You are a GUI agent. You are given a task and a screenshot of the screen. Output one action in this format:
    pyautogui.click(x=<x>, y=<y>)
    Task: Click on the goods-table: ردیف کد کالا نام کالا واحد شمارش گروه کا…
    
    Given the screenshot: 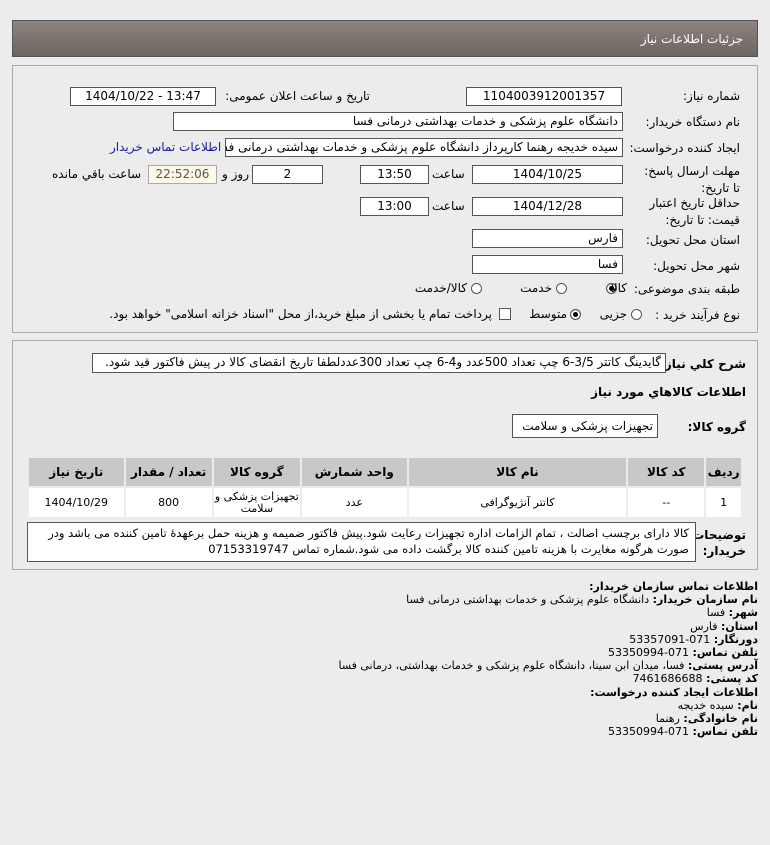 What is the action you would take?
    pyautogui.click(x=385, y=487)
    